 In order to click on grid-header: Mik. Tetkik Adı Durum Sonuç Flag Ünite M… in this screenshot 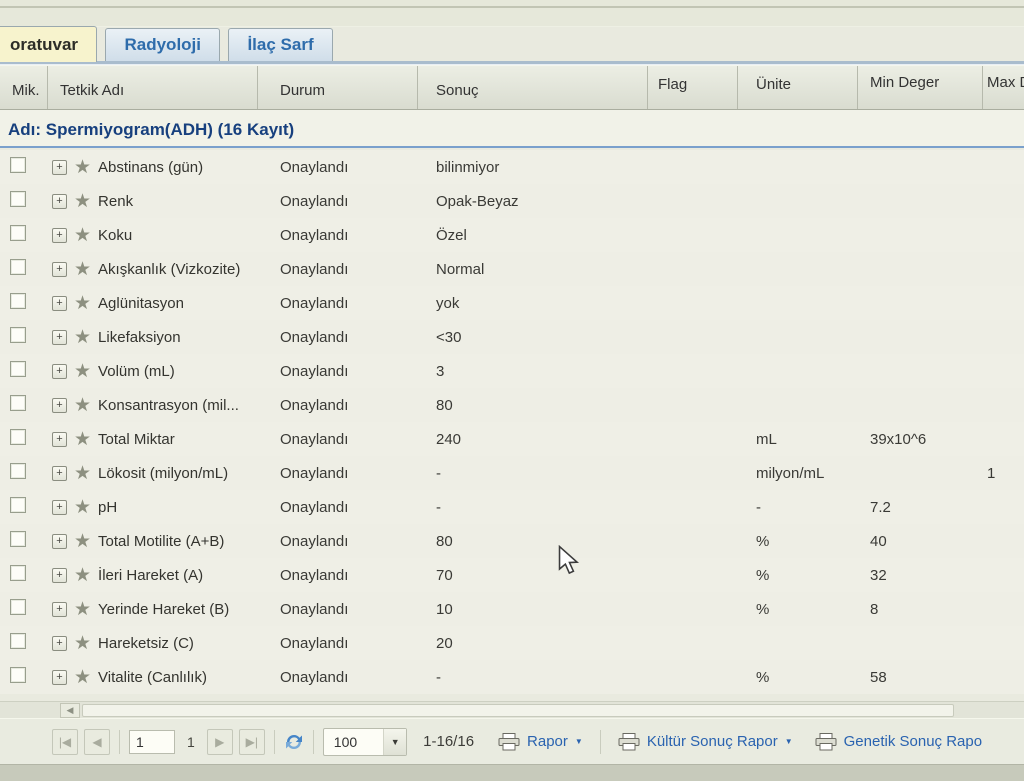, I will do `click(512, 87)`.